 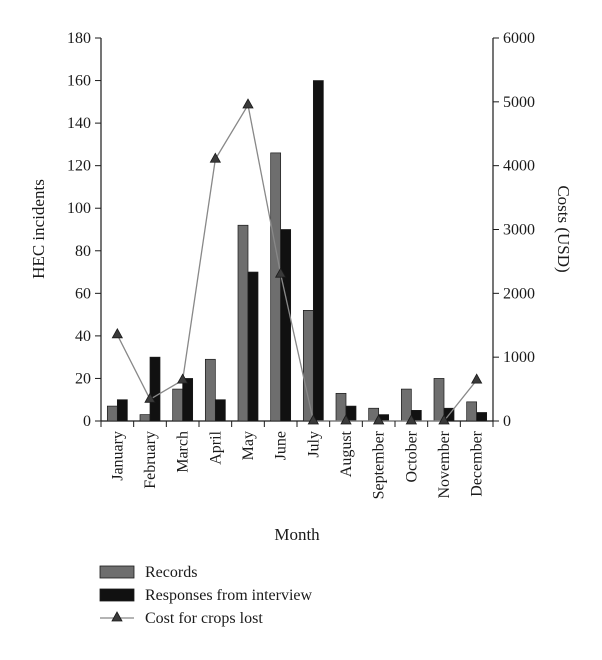 What do you see at coordinates (477, 463) in the screenshot?
I see `x-tick-label: December` at bounding box center [477, 463].